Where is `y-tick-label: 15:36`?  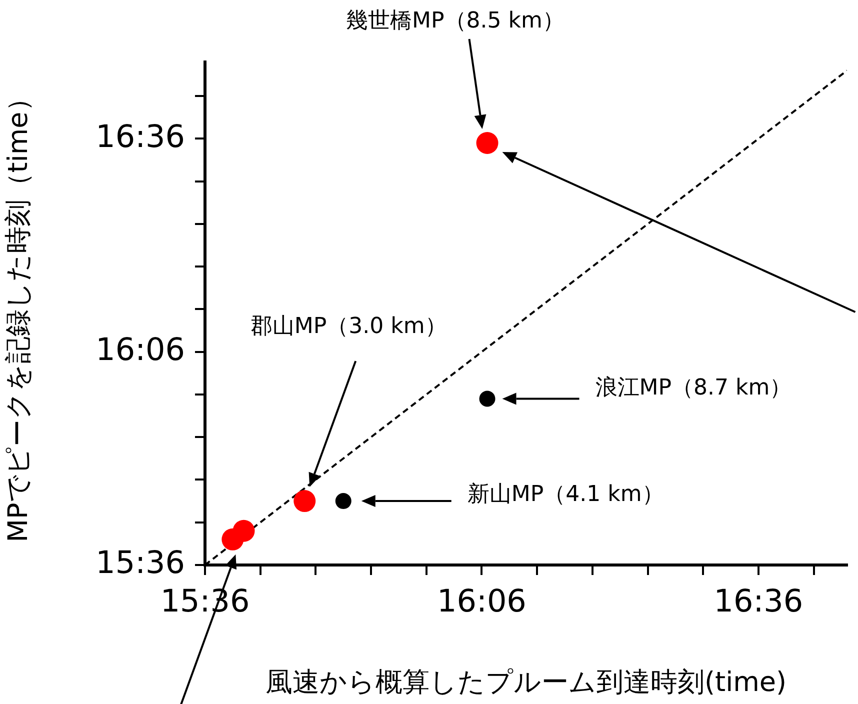 y-tick-label: 15:36 is located at coordinates (140, 563).